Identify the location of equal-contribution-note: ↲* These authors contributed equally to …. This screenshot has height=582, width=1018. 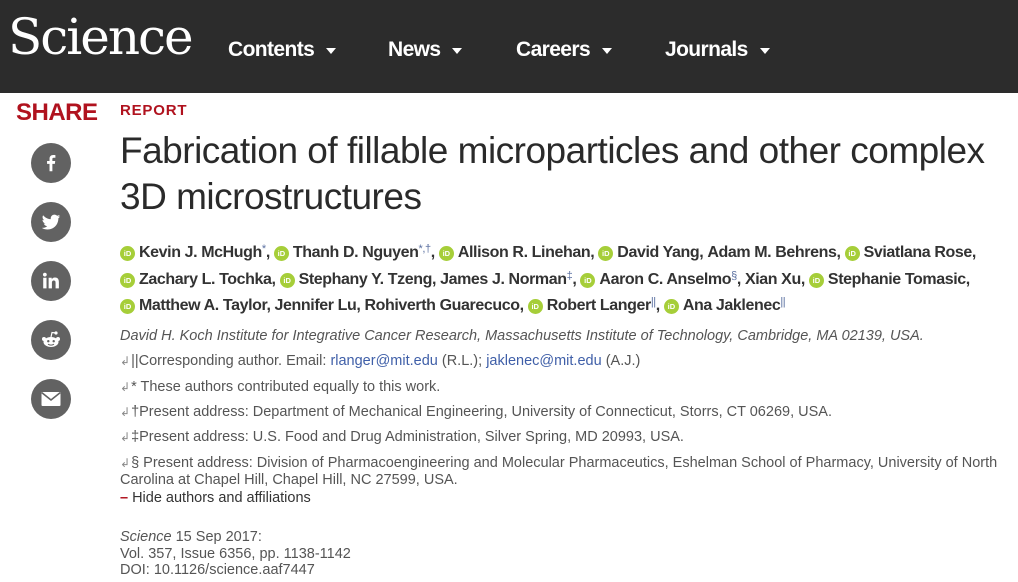
(560, 387).